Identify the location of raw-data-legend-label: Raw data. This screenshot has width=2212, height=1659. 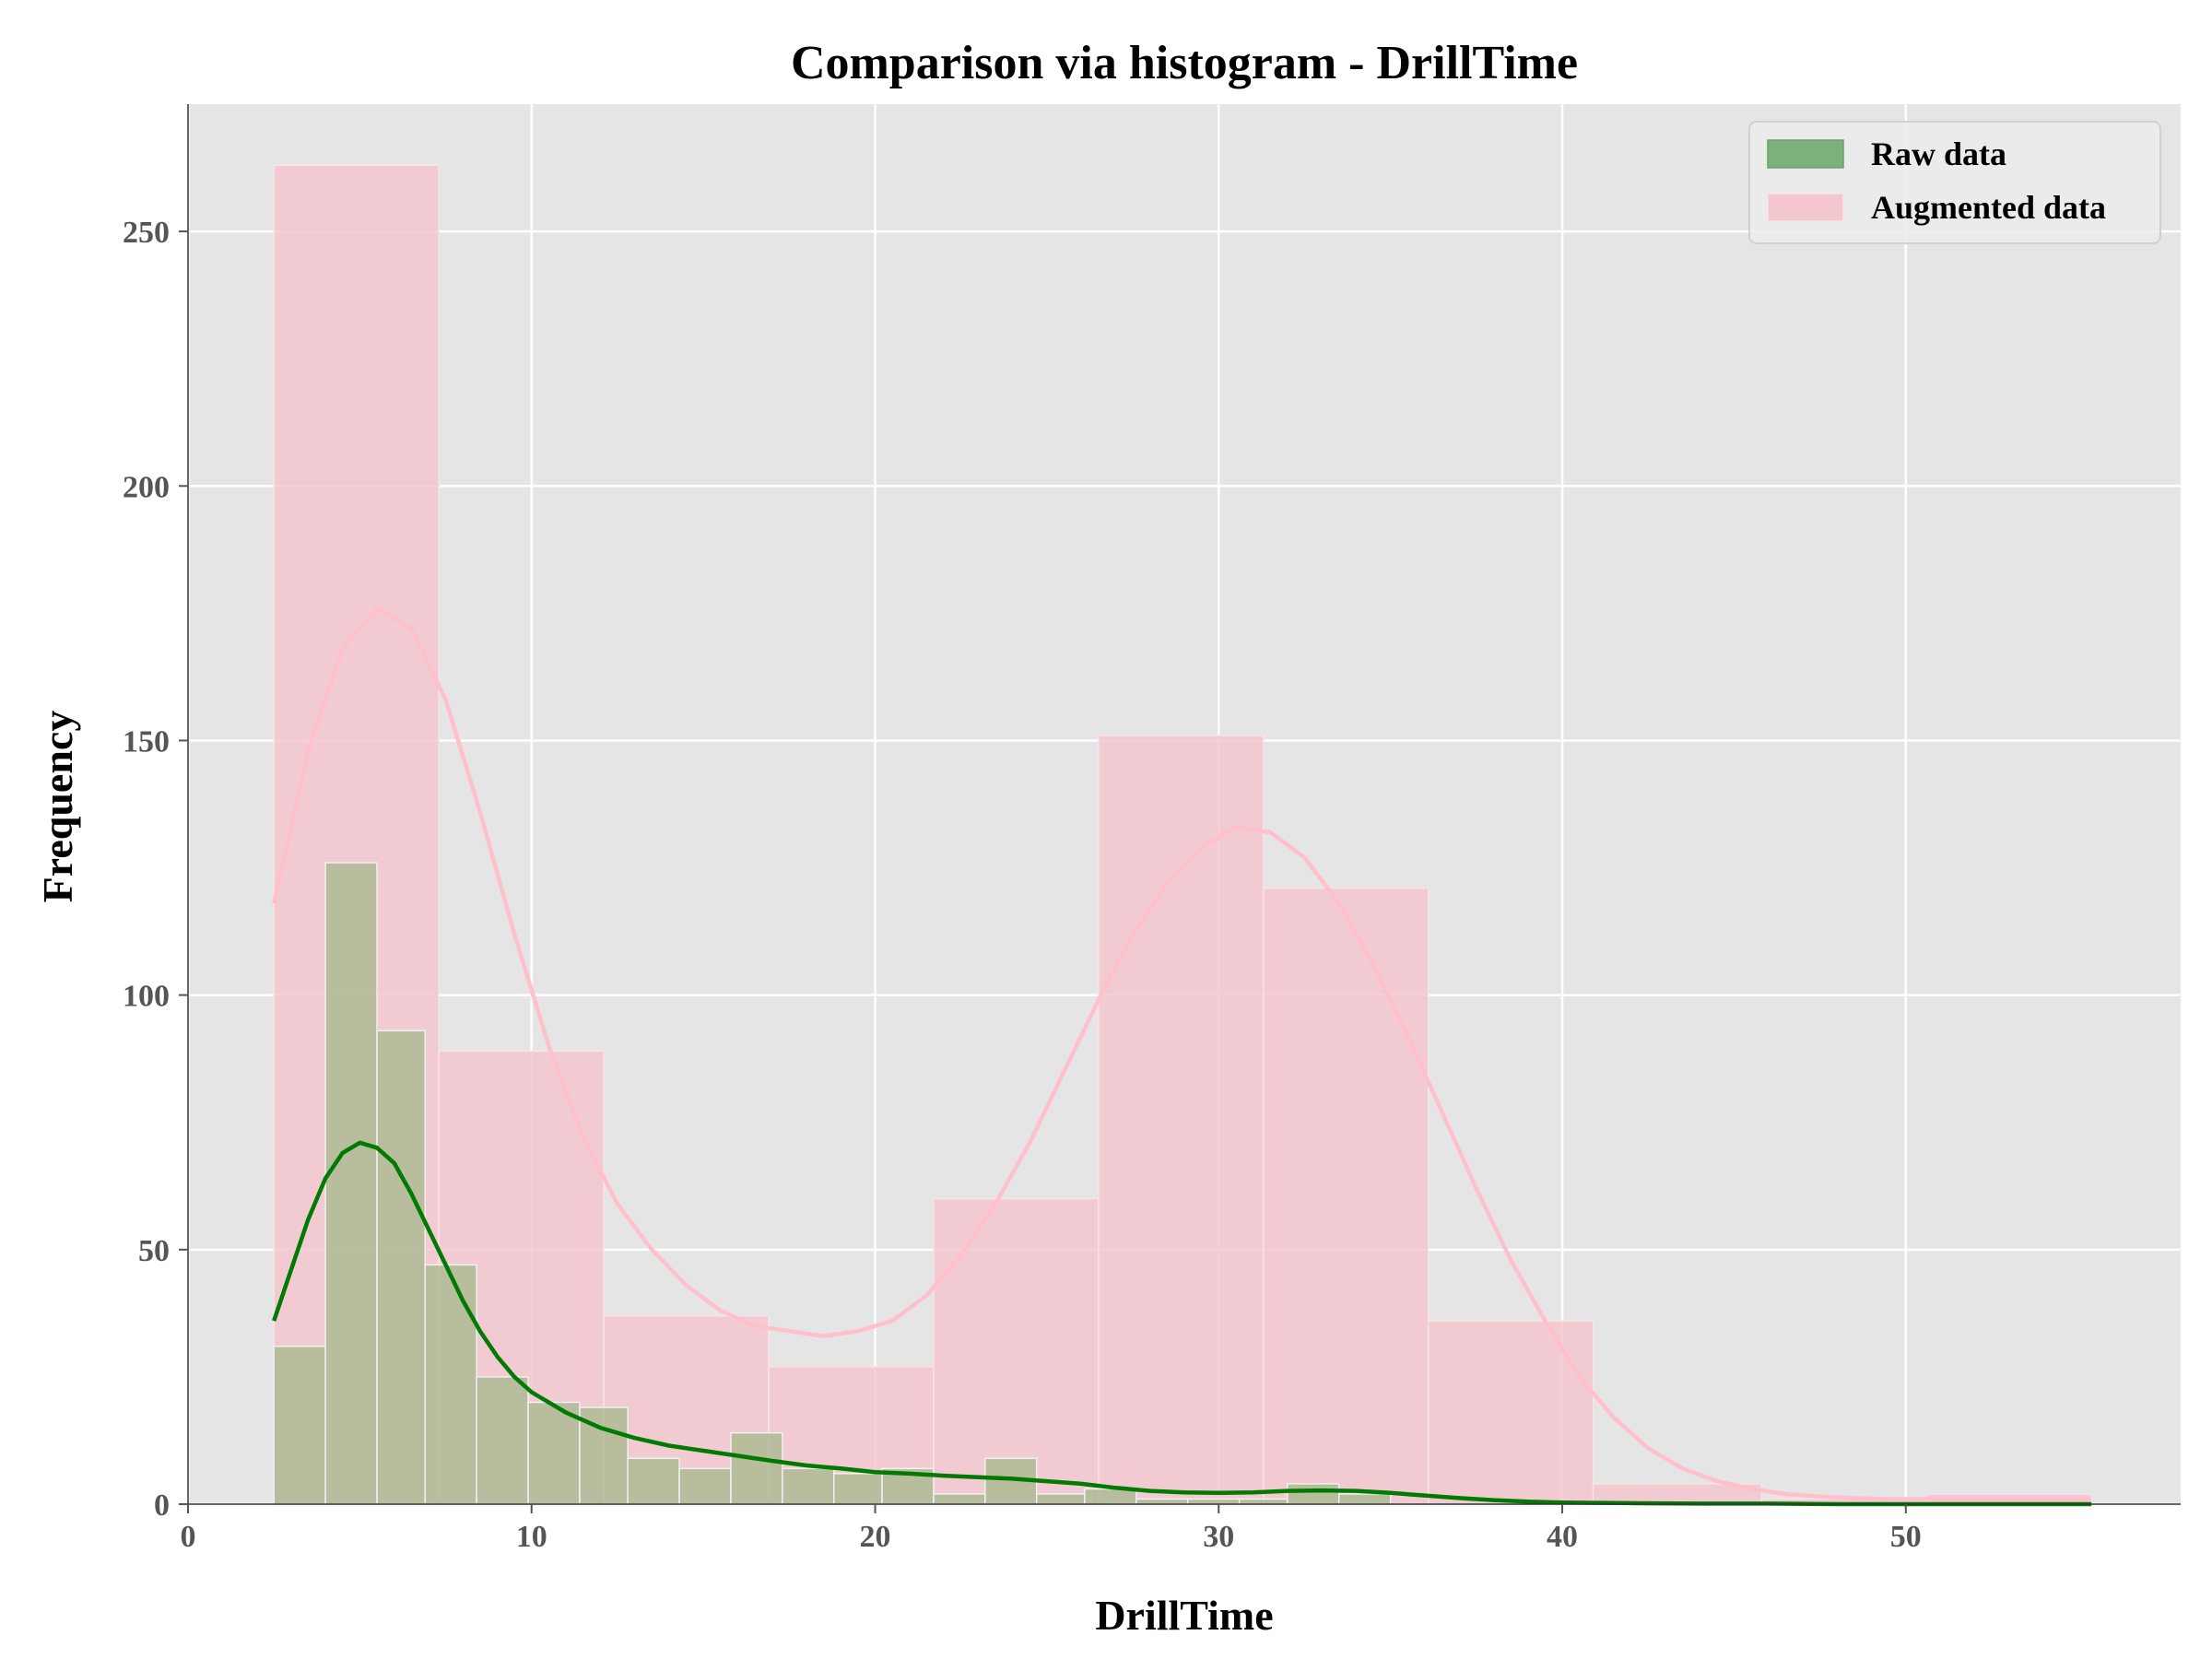
(1938, 153).